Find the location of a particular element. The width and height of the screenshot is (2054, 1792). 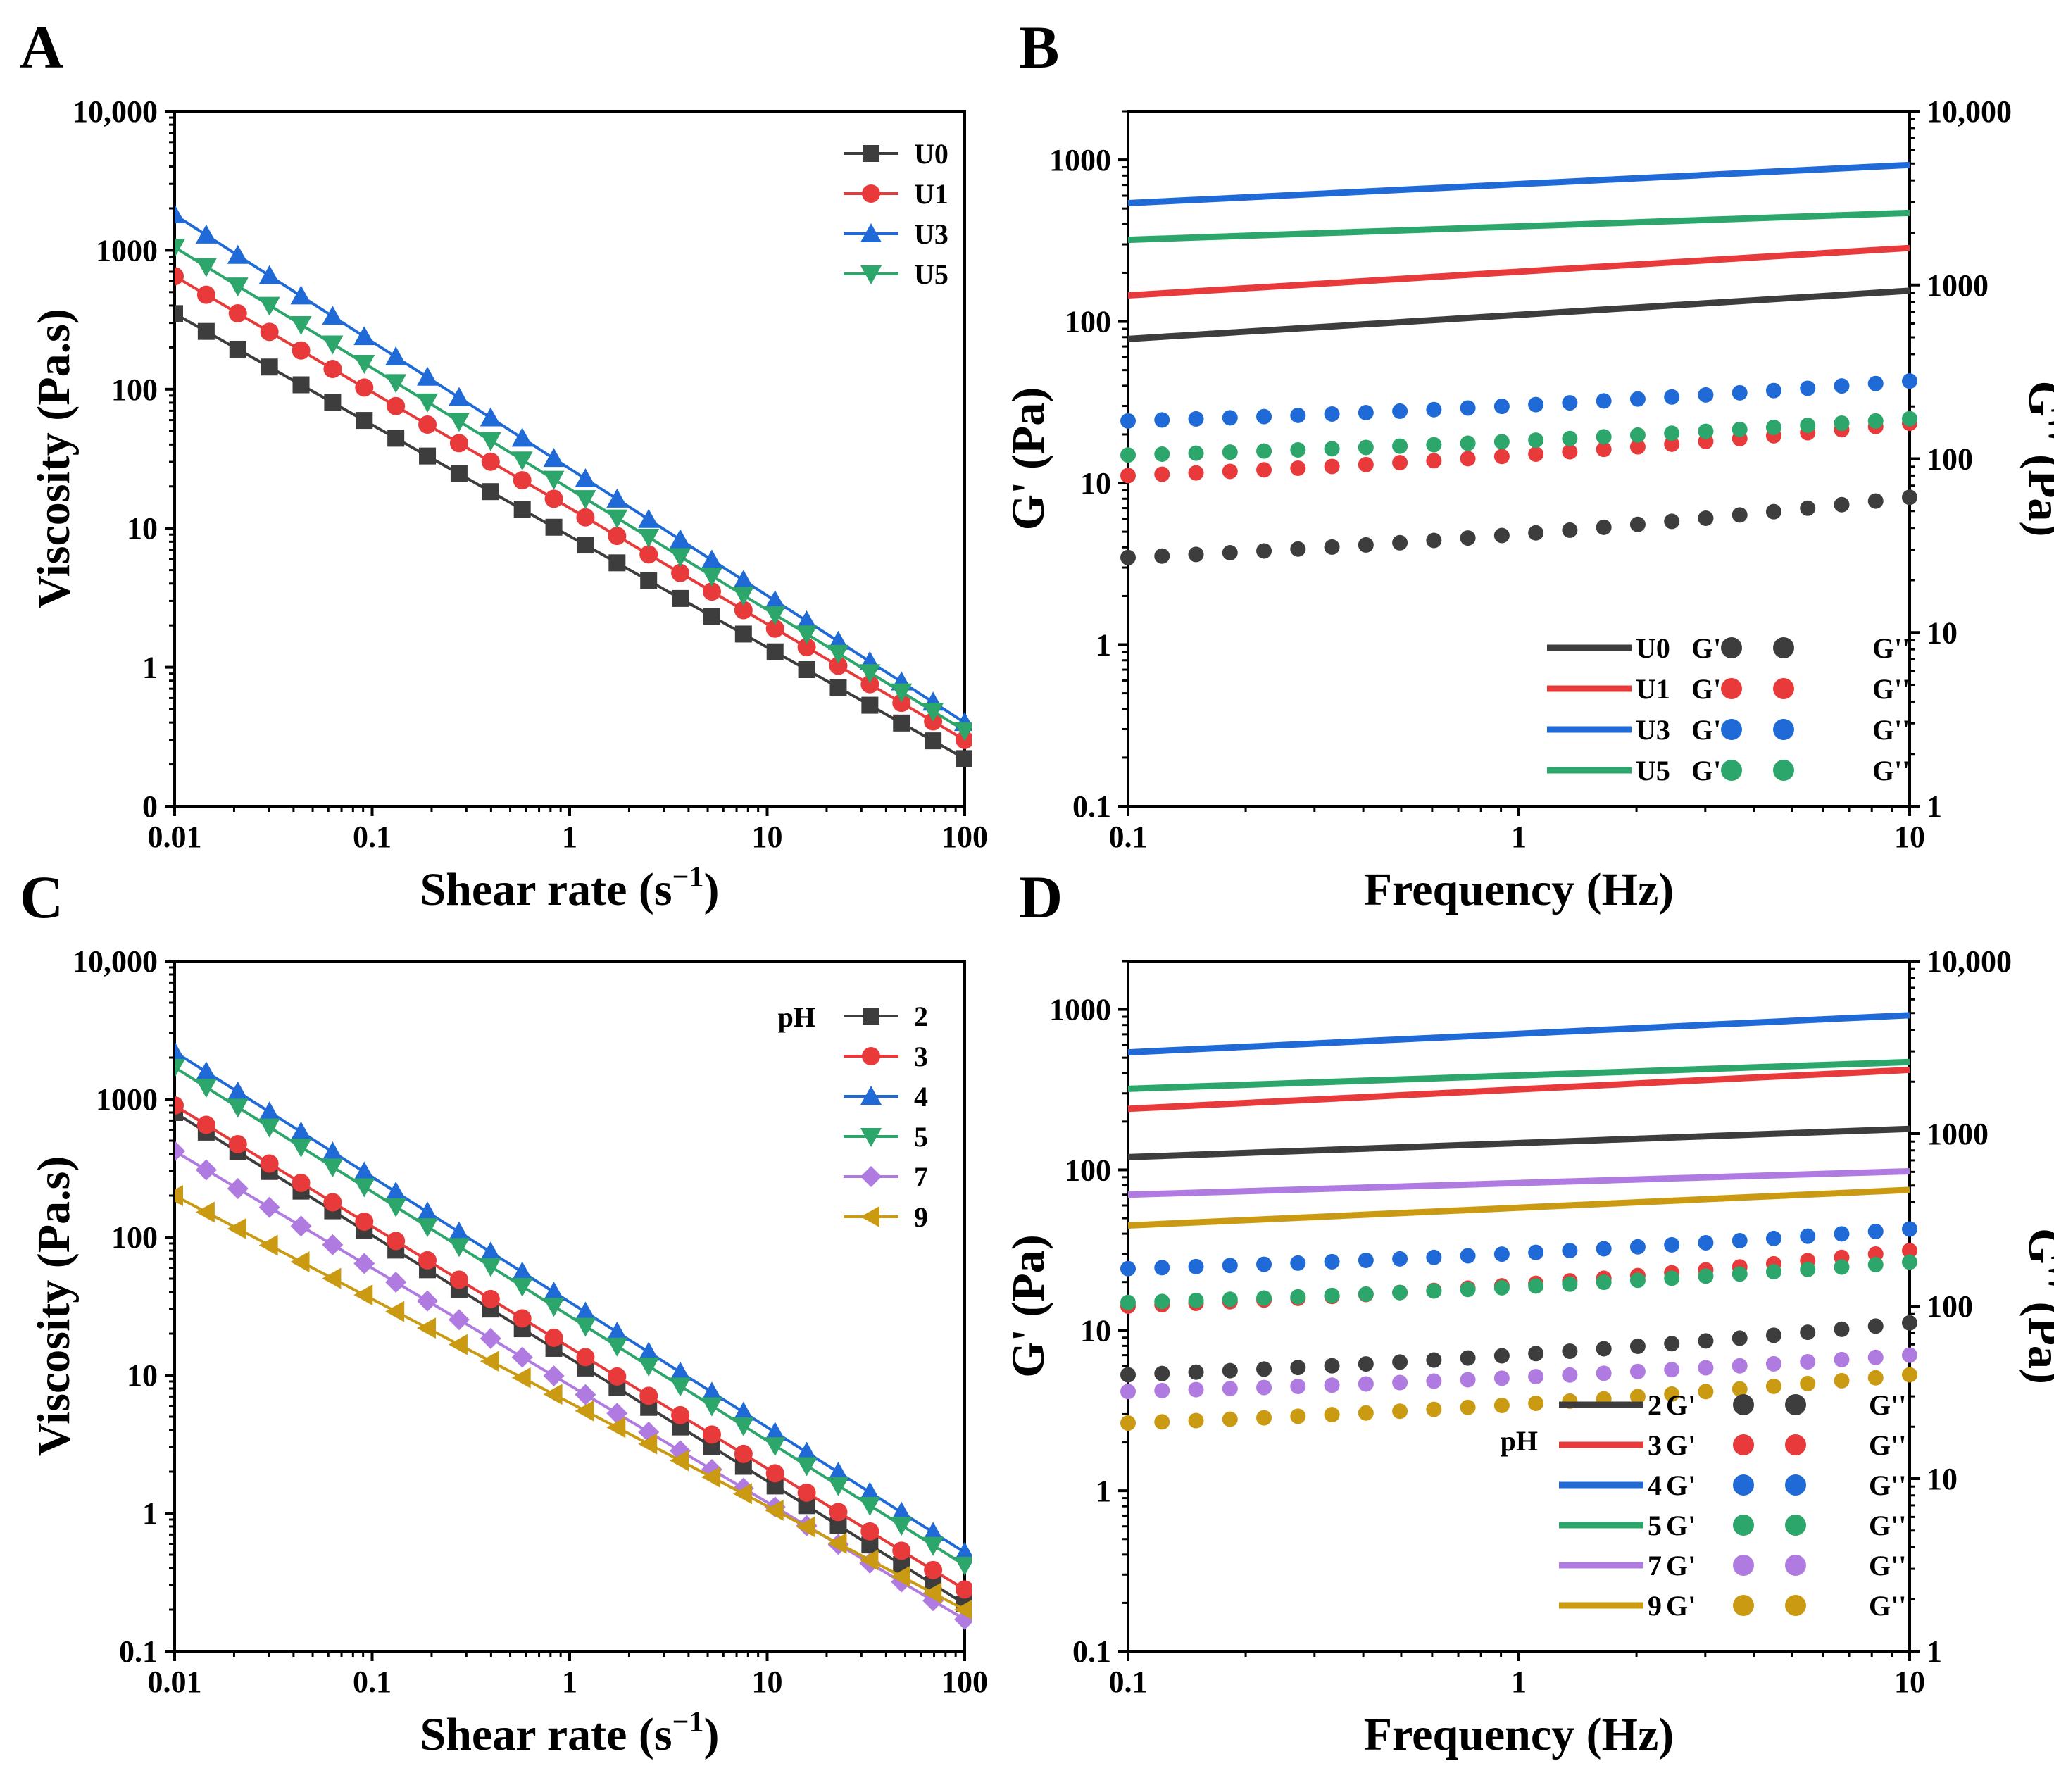

panel-label: C is located at coordinates (42, 897).